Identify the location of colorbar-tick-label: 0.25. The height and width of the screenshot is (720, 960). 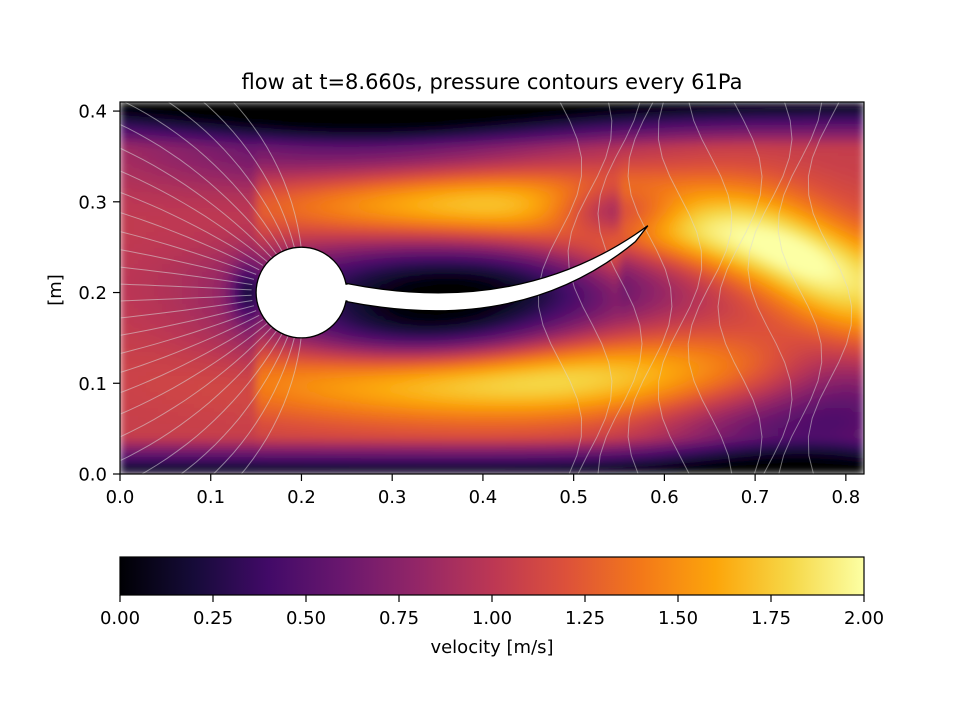
(213, 618).